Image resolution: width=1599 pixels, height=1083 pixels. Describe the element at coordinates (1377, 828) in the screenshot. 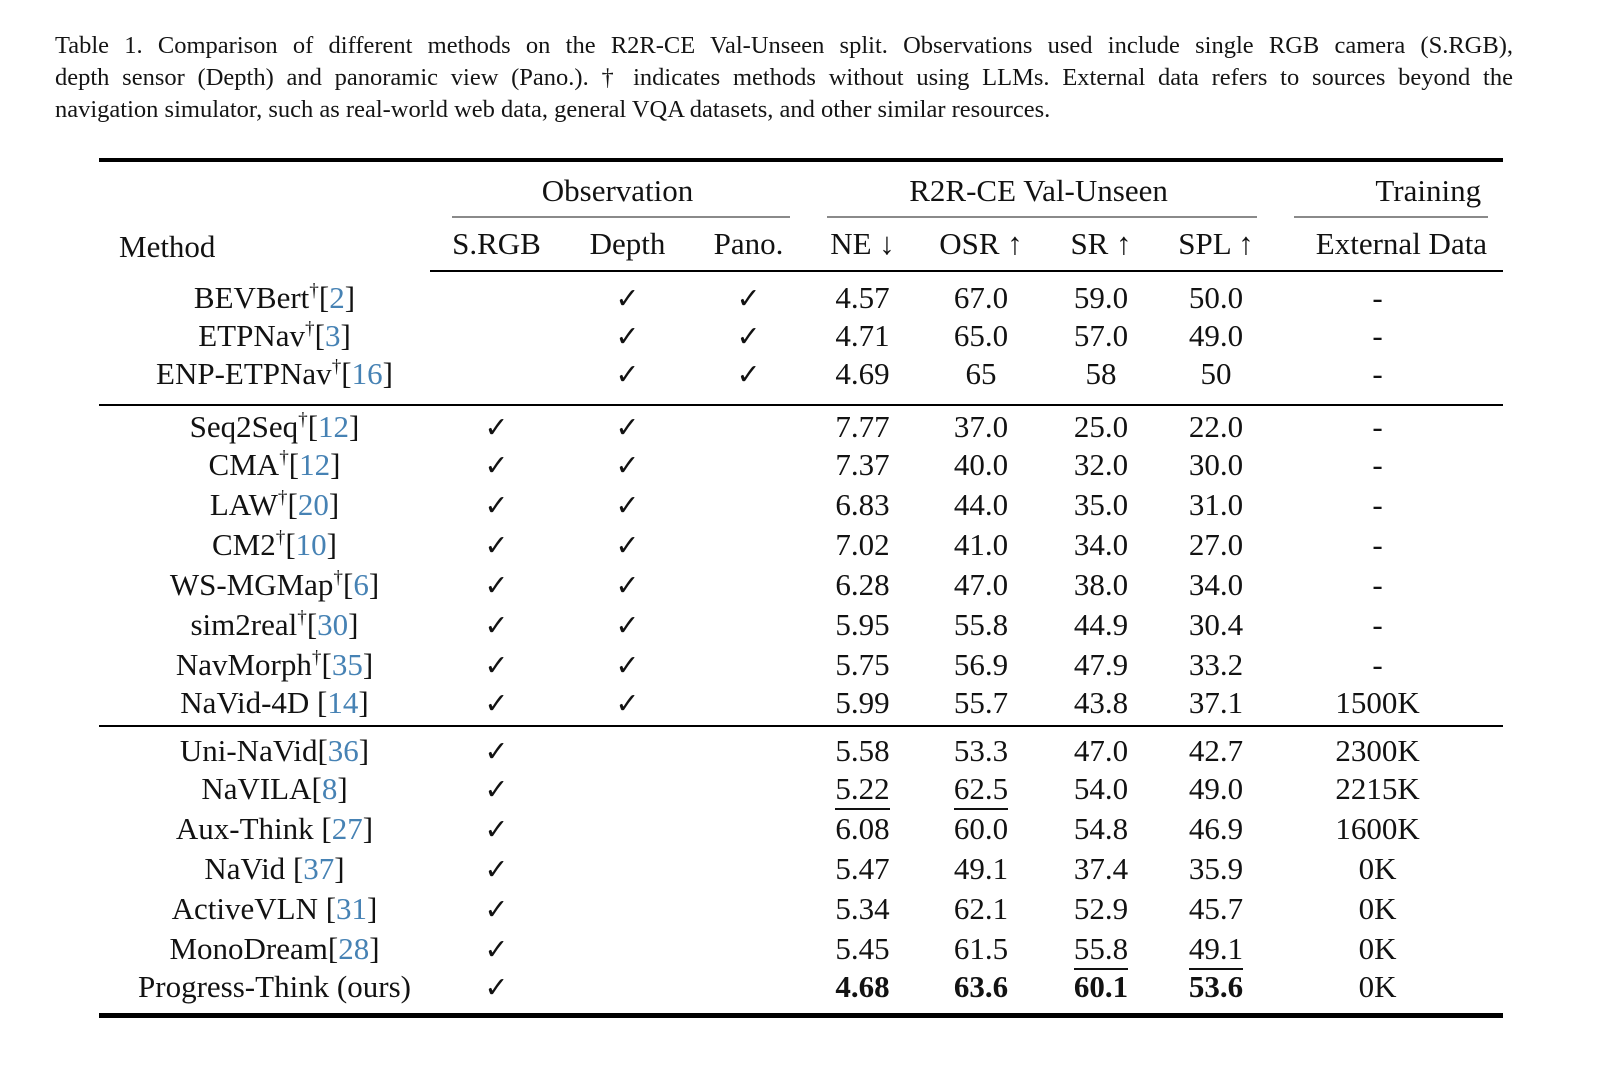

I see `external-data-cell: 1600K` at that location.